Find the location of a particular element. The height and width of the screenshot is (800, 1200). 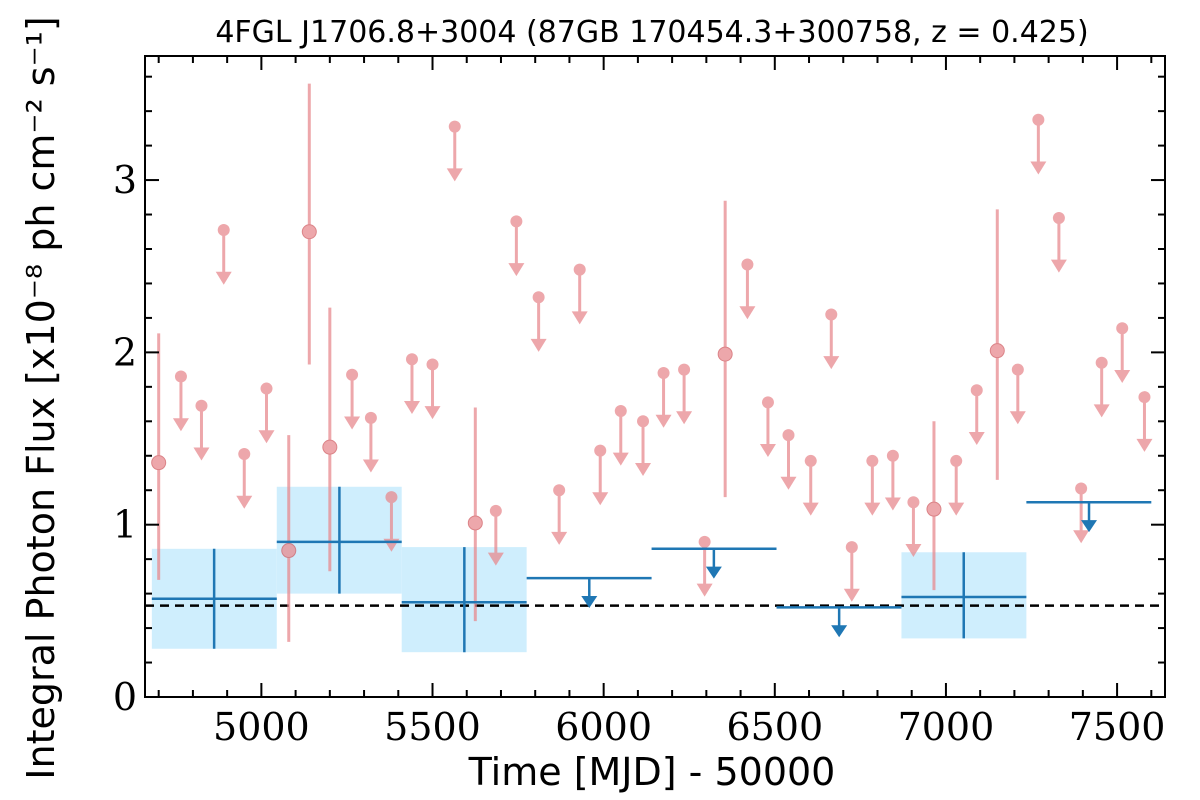

x-axis-label: Time [MJD] - 50000 is located at coordinates (652, 772).